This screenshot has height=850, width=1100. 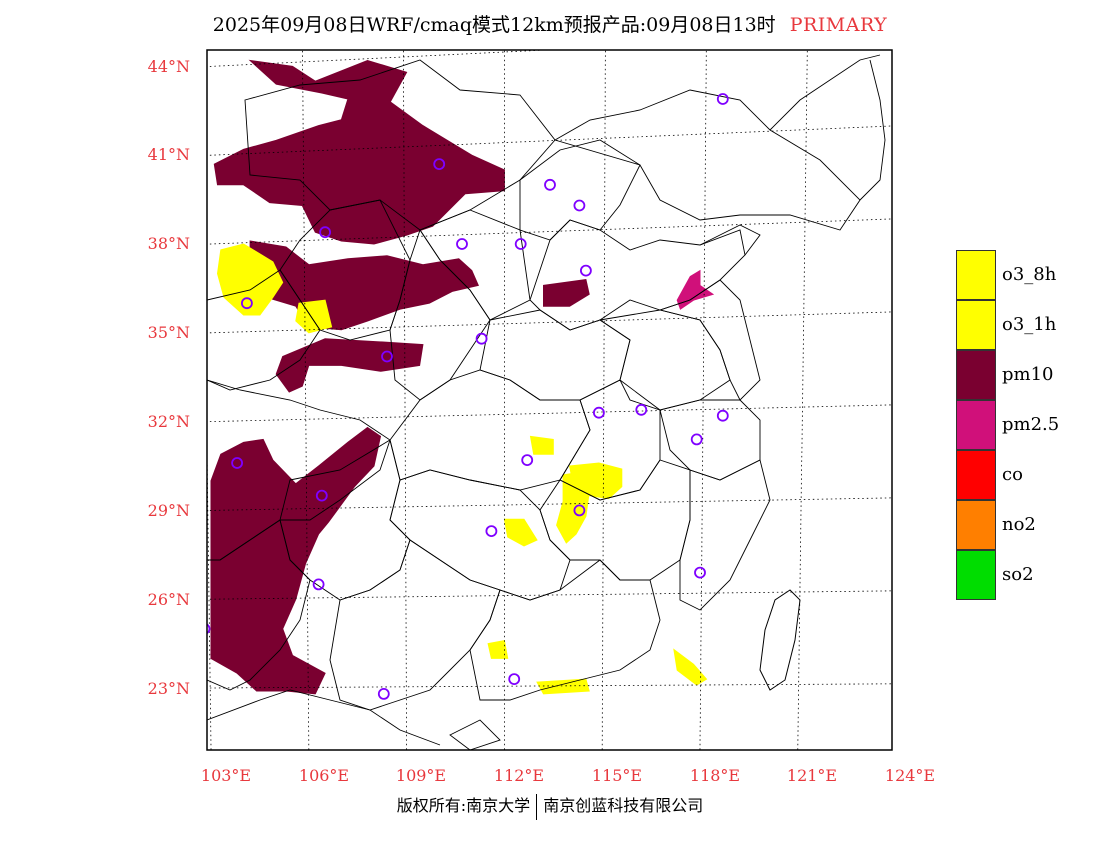 I want to click on legend-label: so2, so click(x=1018, y=574).